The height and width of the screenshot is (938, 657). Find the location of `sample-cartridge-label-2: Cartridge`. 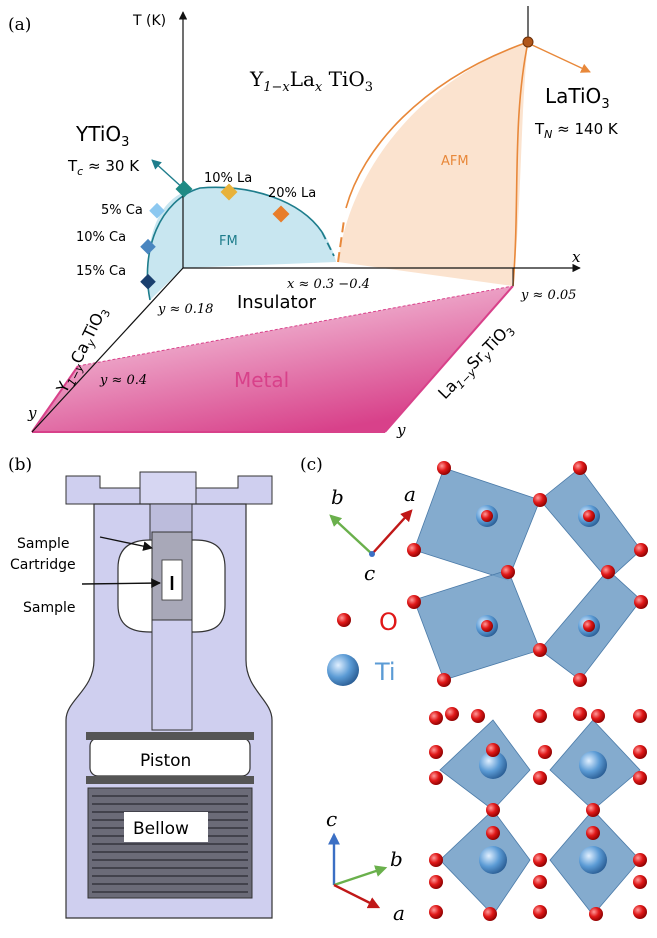

sample-cartridge-label-2: Cartridge is located at coordinates (43, 565).